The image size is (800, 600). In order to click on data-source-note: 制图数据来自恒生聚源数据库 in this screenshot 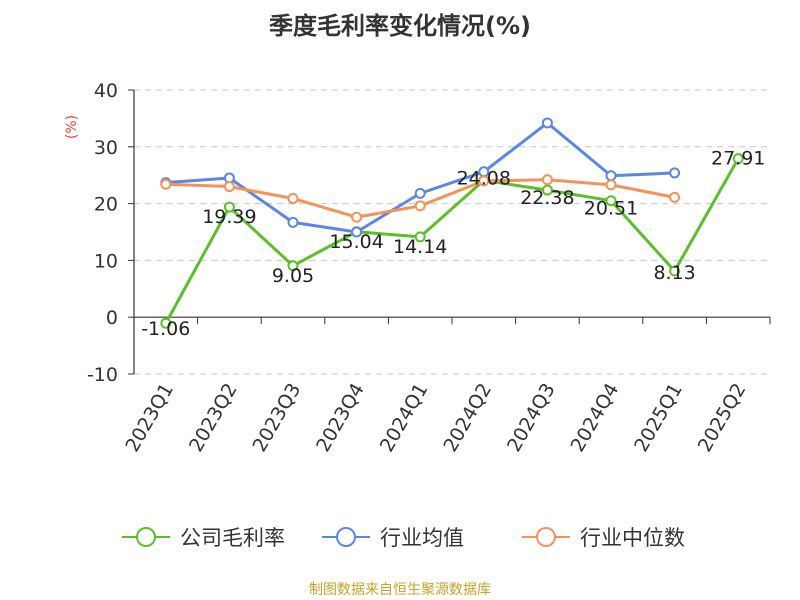, I will do `click(400, 590)`.